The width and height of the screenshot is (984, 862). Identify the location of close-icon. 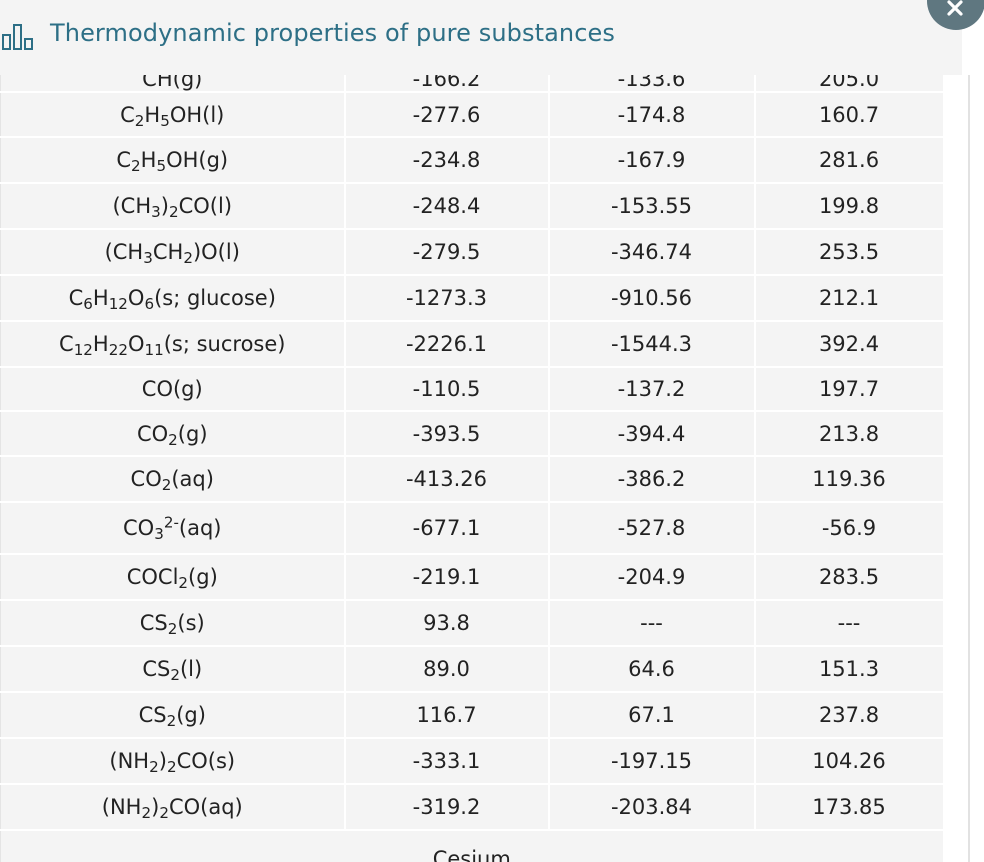
(955, 8).